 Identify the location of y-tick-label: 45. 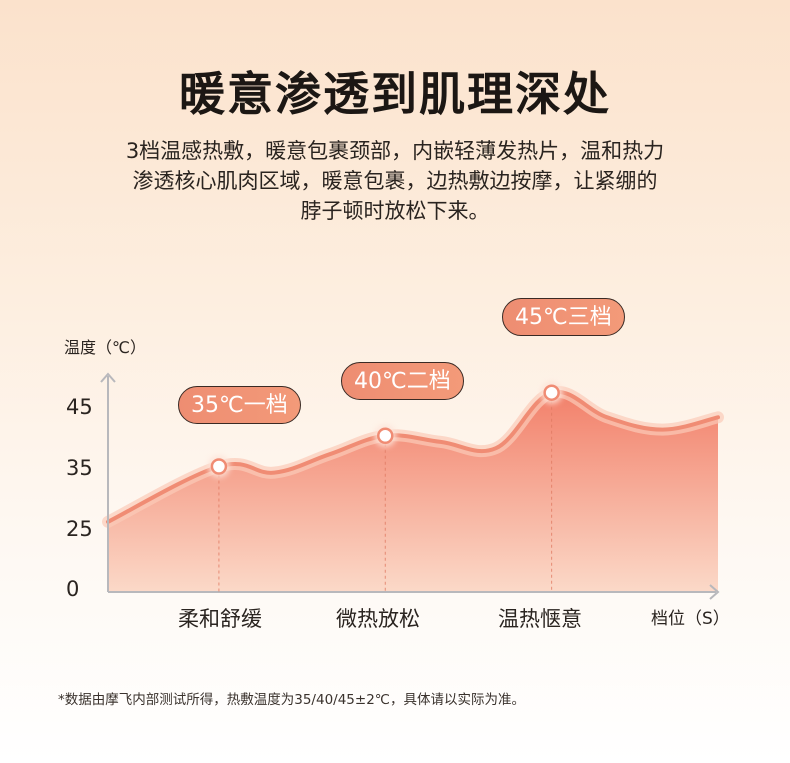
(79, 407).